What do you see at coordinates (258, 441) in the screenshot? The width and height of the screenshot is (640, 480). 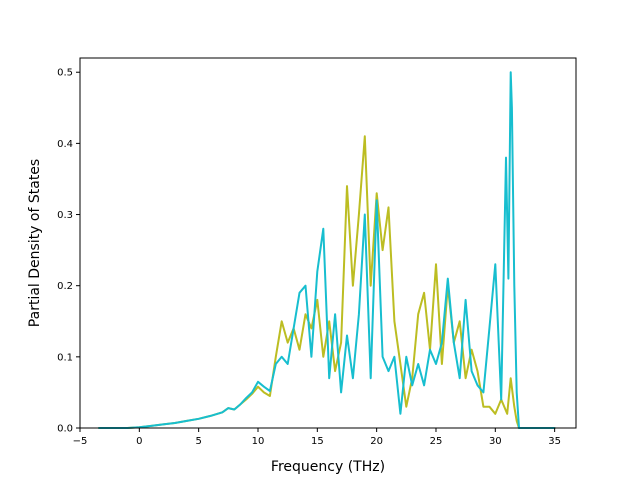 I see `x-tick-label: 10` at bounding box center [258, 441].